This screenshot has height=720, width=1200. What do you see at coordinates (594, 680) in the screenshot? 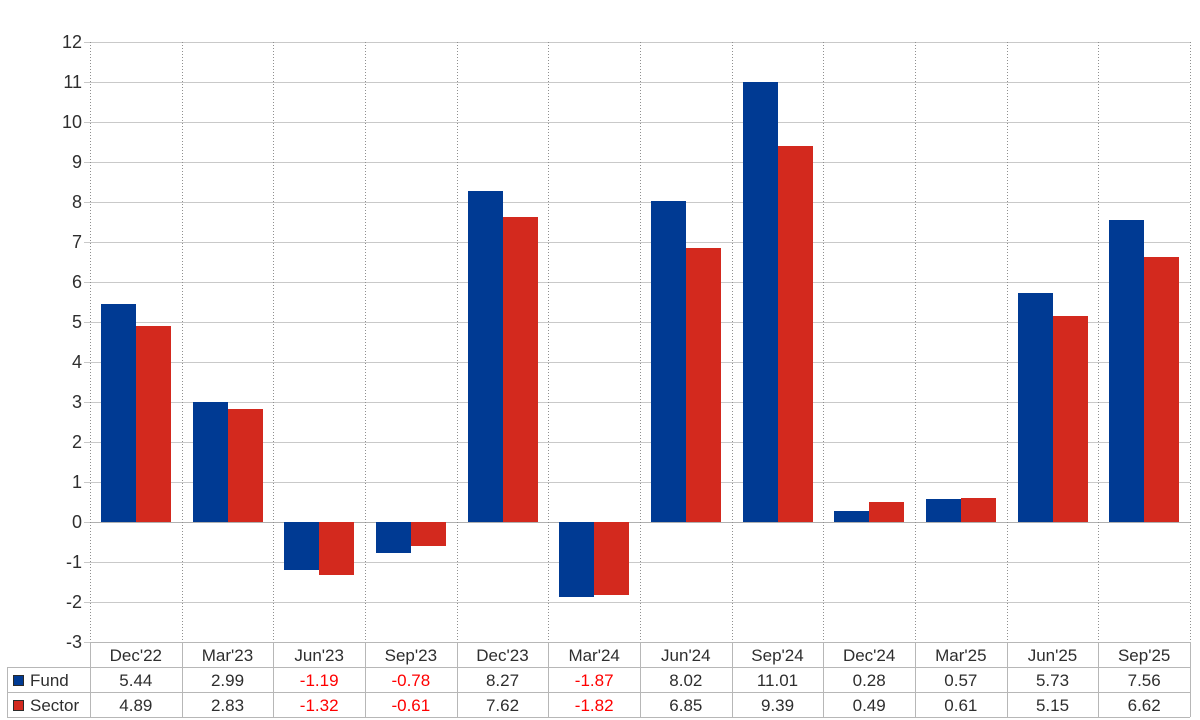
I see `fund-value-cell: -1.87` at bounding box center [594, 680].